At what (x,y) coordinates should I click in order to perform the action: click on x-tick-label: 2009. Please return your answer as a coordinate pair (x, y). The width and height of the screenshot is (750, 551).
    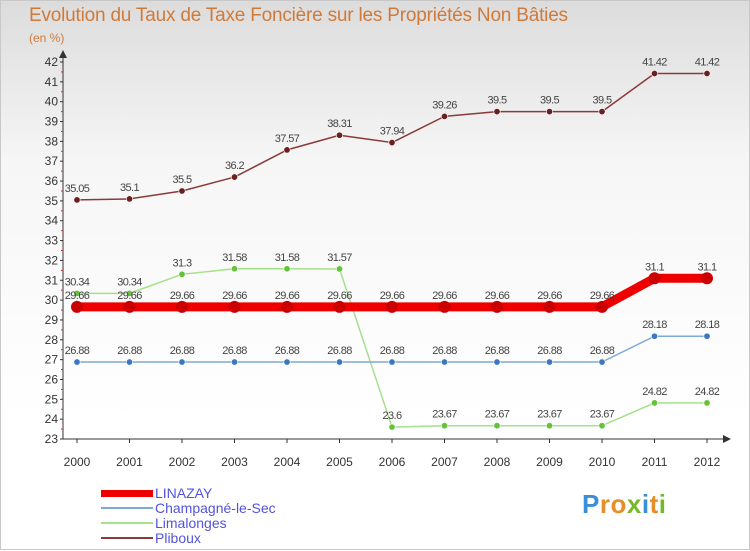
    Looking at the image, I should click on (549, 462).